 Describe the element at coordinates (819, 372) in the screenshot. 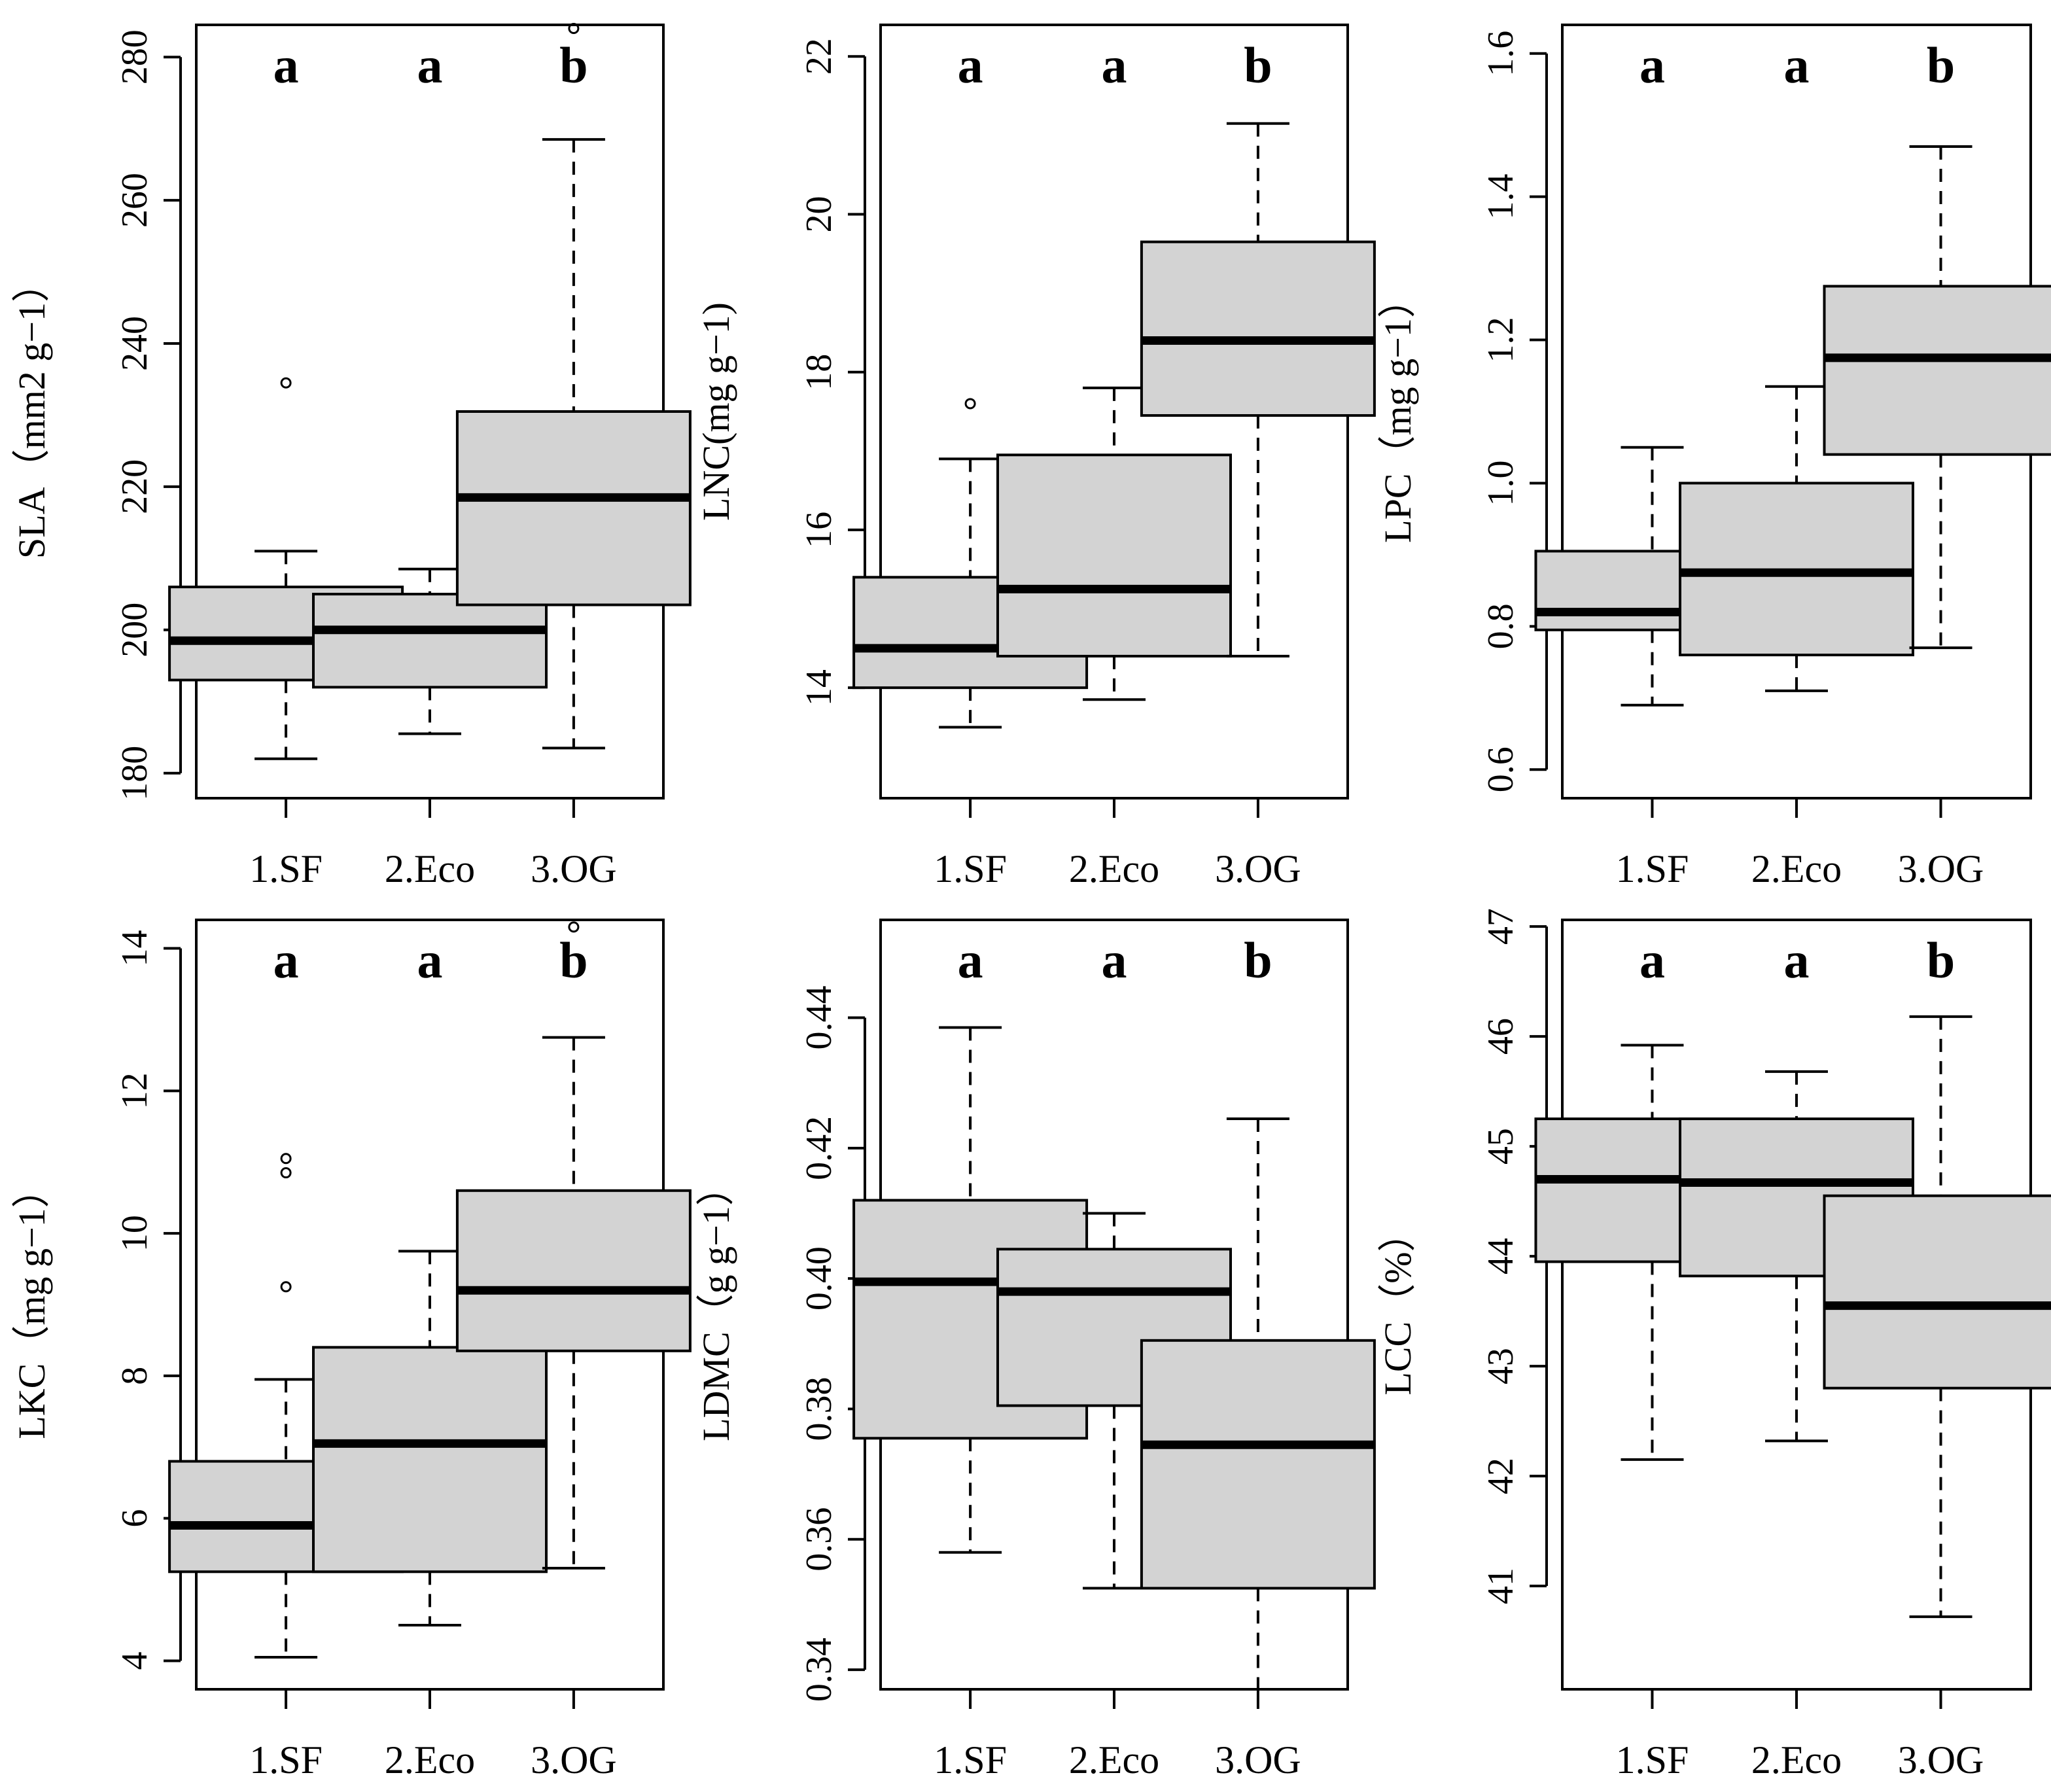

I see `y-tick-label: 18` at that location.